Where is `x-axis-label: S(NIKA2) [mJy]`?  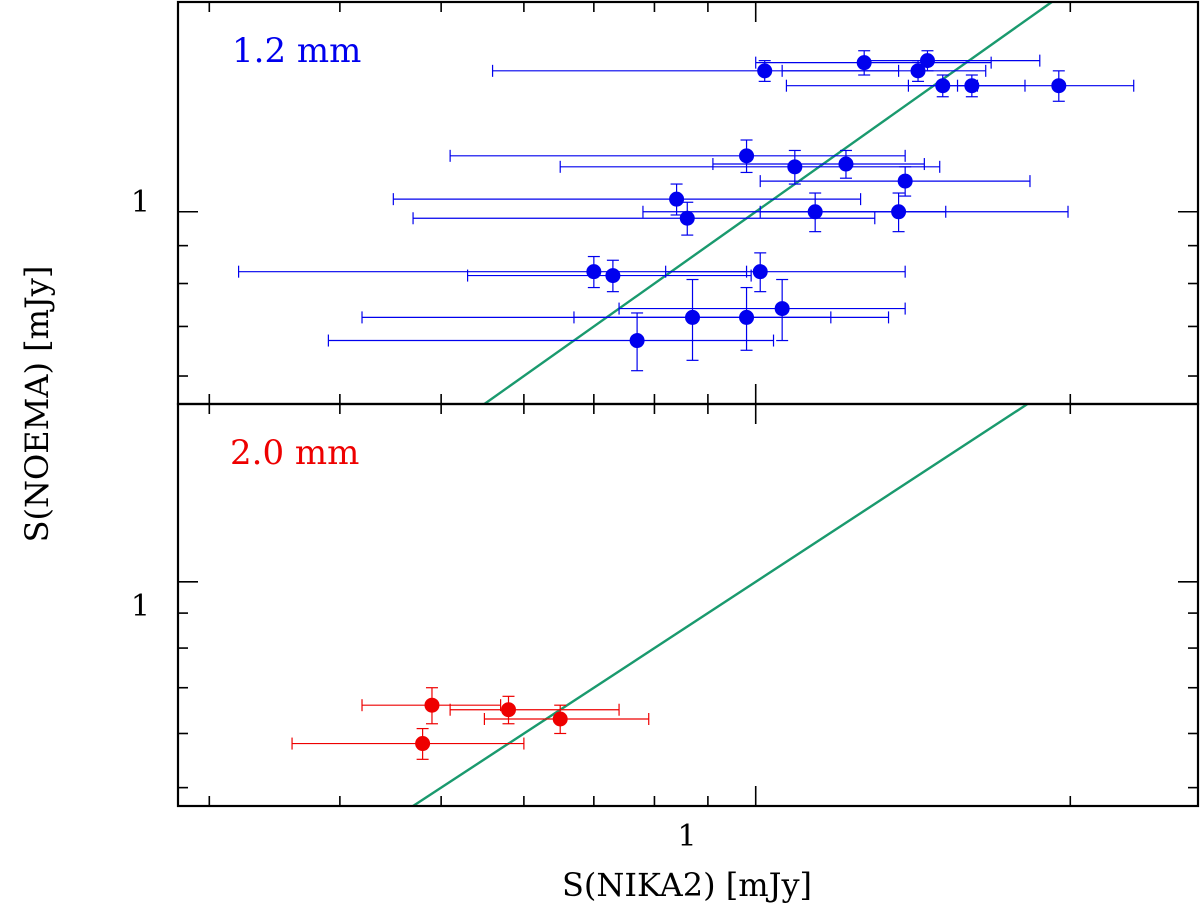
x-axis-label: S(NIKA2) [mJy] is located at coordinates (687, 885).